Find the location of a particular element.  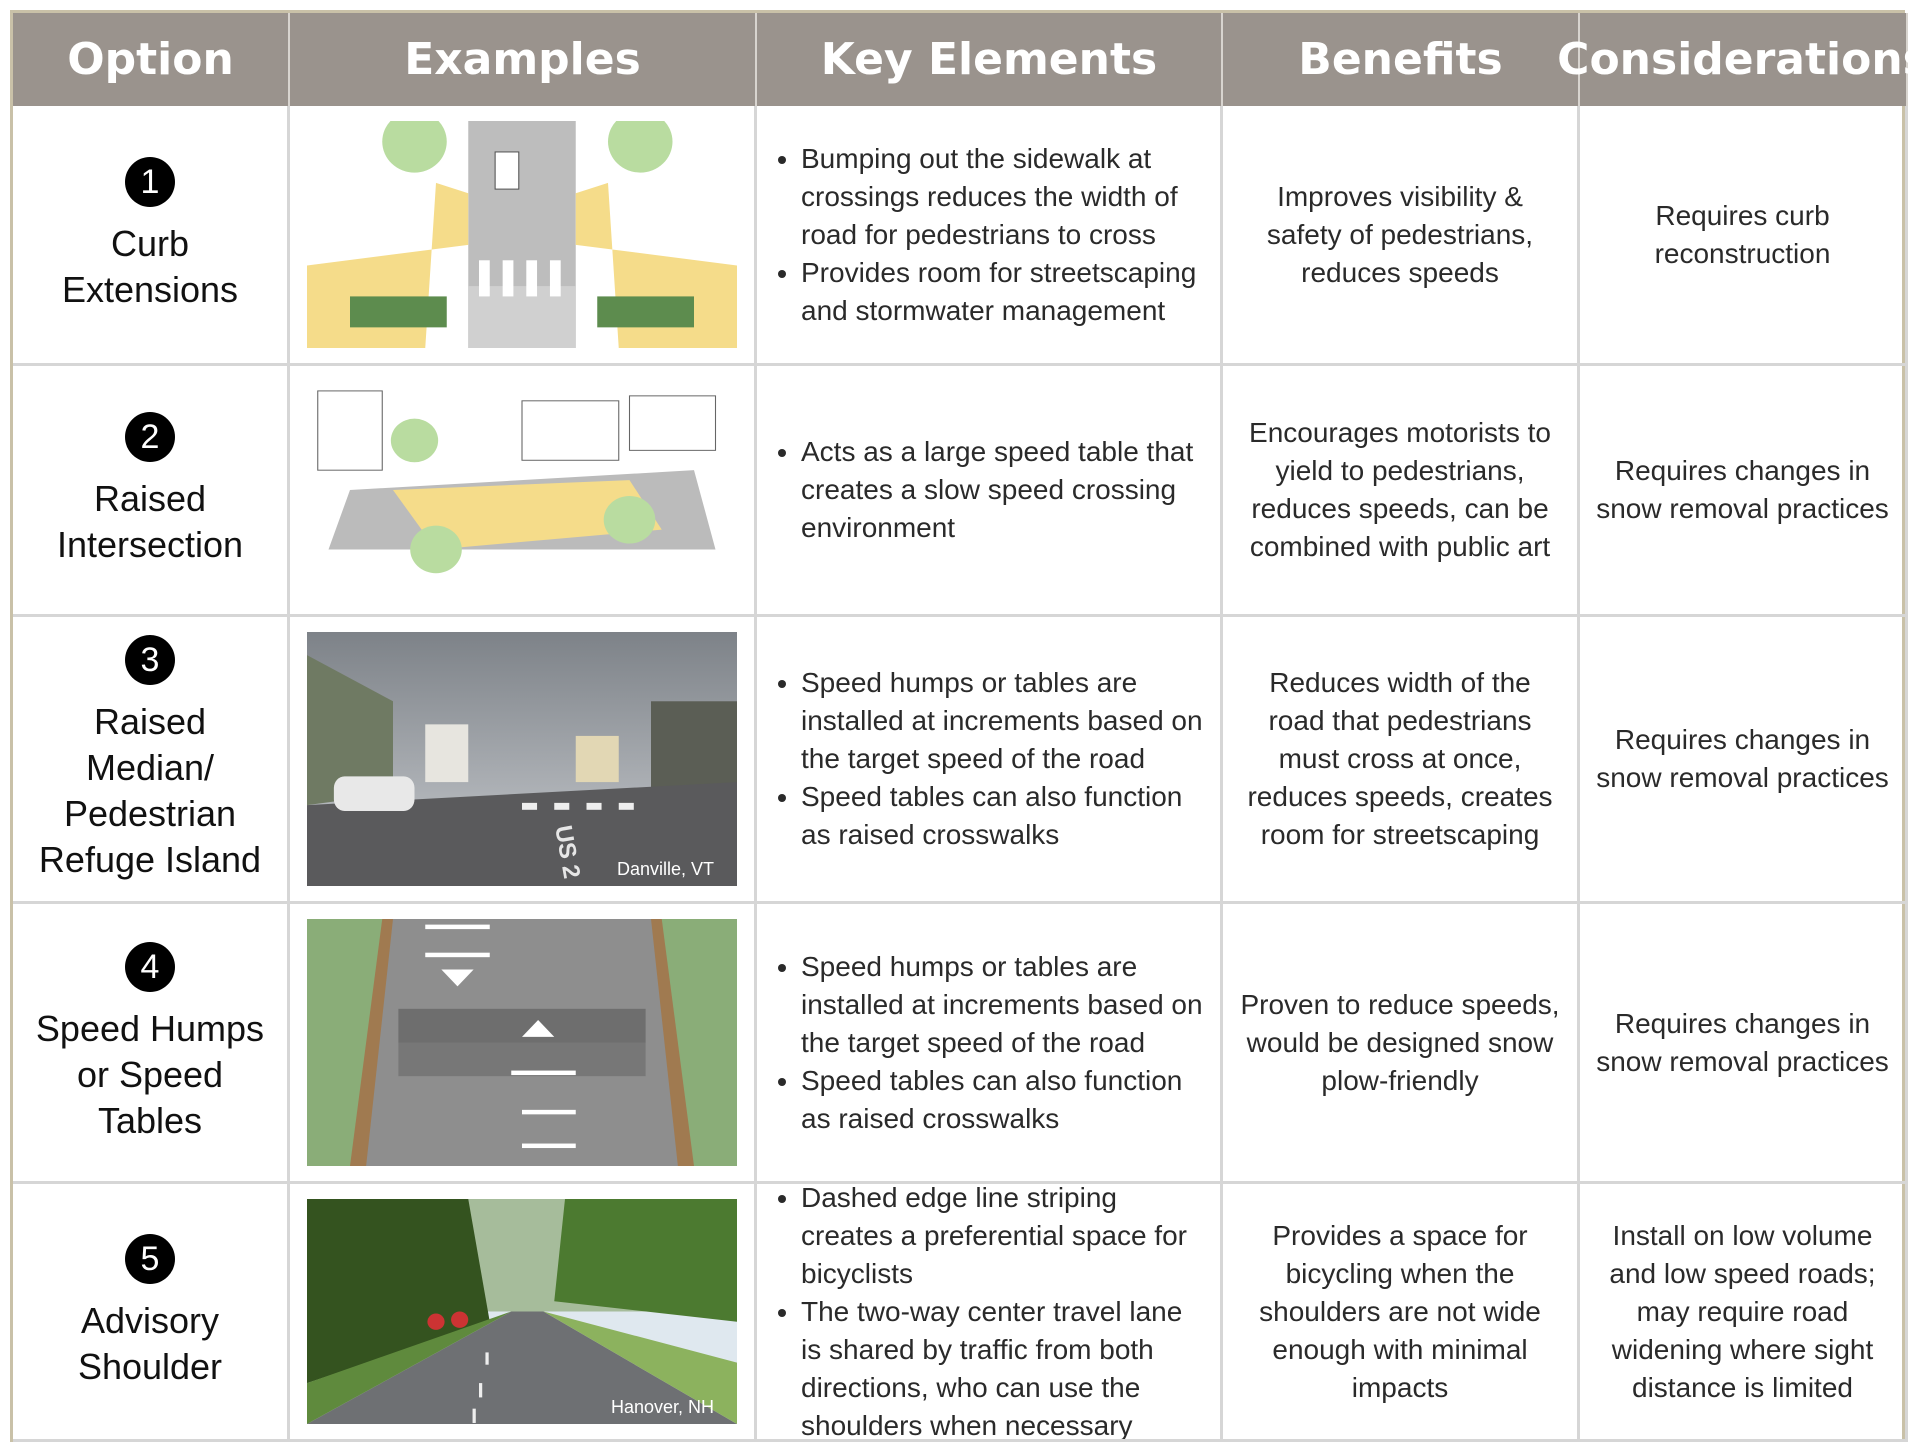

column-header: Key Elements is located at coordinates (990, 59).